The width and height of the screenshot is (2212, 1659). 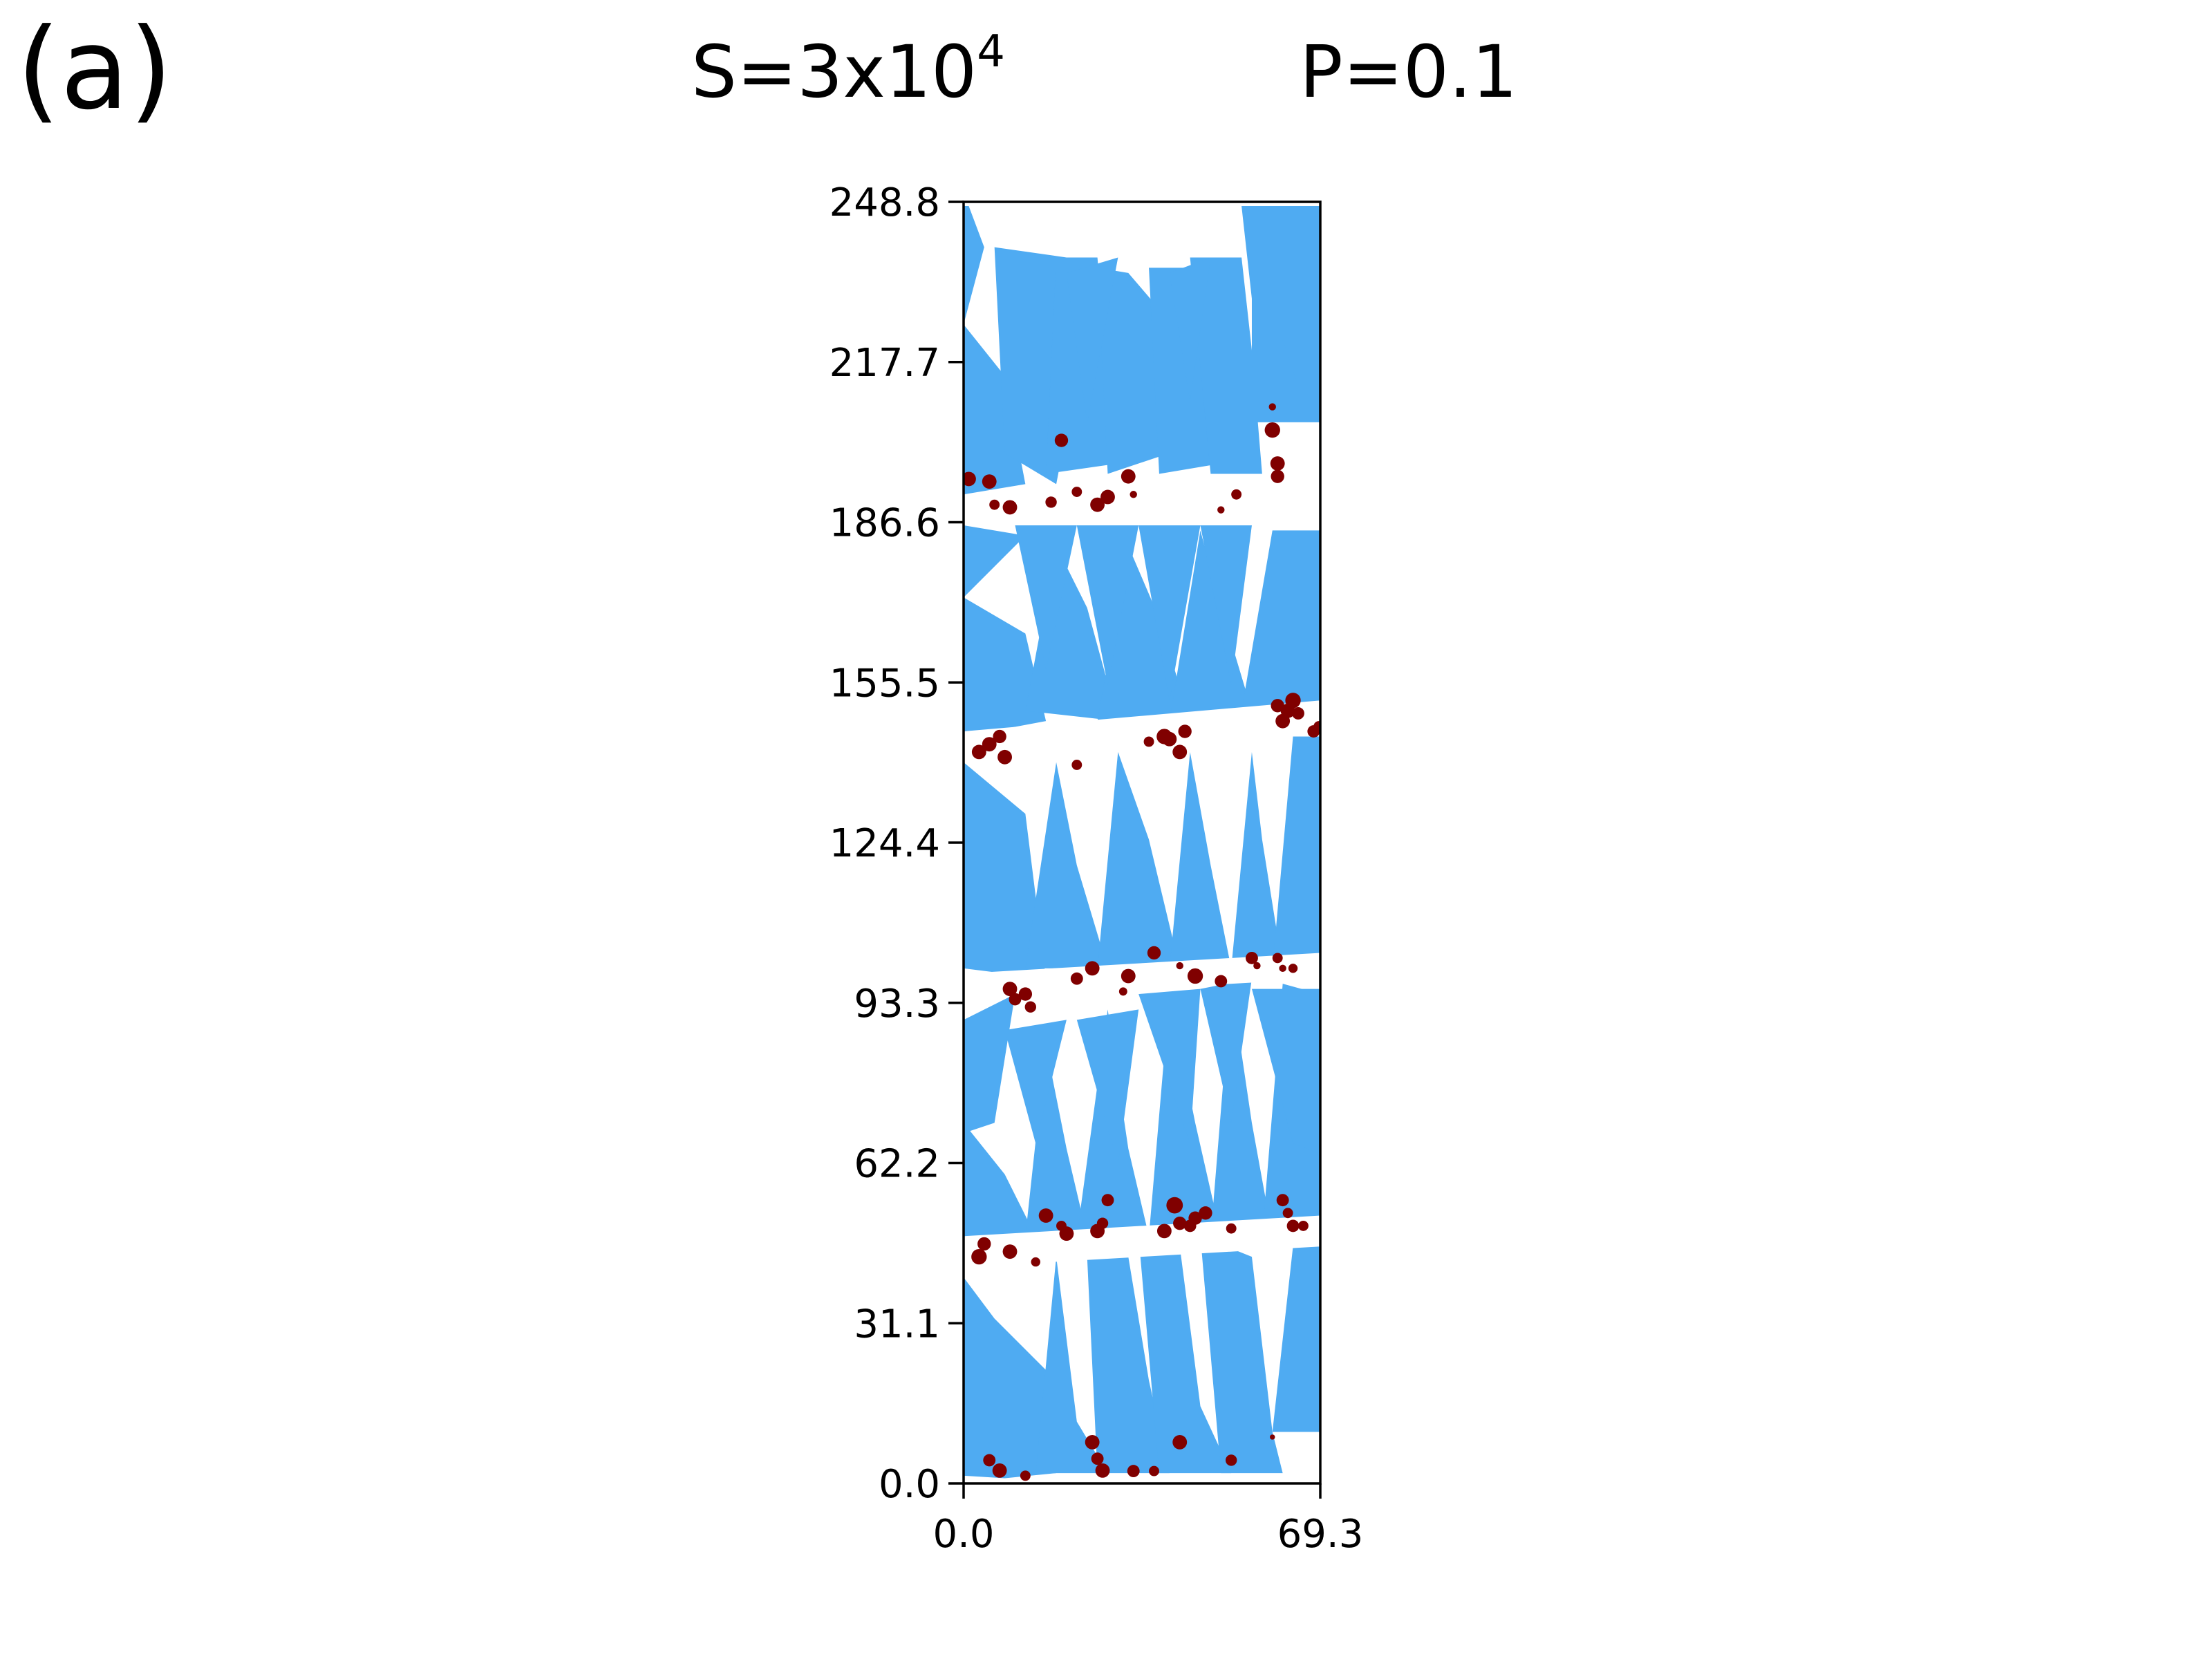 What do you see at coordinates (885, 523) in the screenshot?
I see `y-tick-label-6: 186.6` at bounding box center [885, 523].